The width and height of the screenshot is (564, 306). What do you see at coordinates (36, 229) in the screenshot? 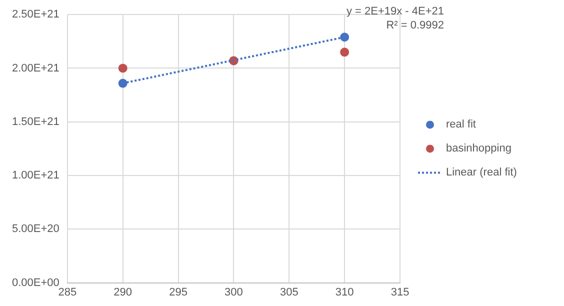
I see `y-tick-label: 5.00E+20` at bounding box center [36, 229].